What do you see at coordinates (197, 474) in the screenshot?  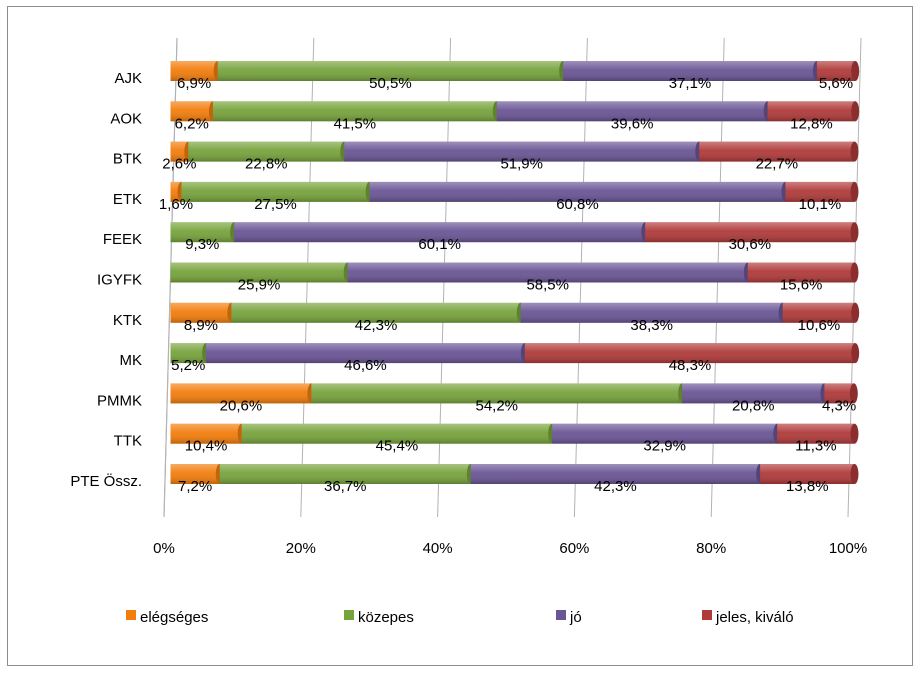 I see `bar-elegseges-pte-ossz` at bounding box center [197, 474].